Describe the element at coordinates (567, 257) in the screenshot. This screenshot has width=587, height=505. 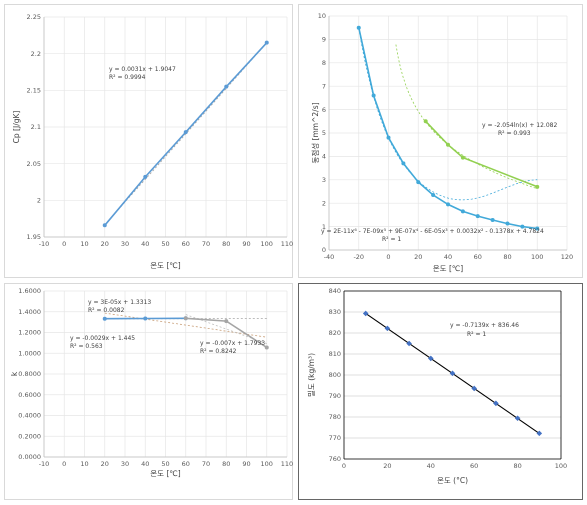
I see `x-tick-label: 120` at that location.